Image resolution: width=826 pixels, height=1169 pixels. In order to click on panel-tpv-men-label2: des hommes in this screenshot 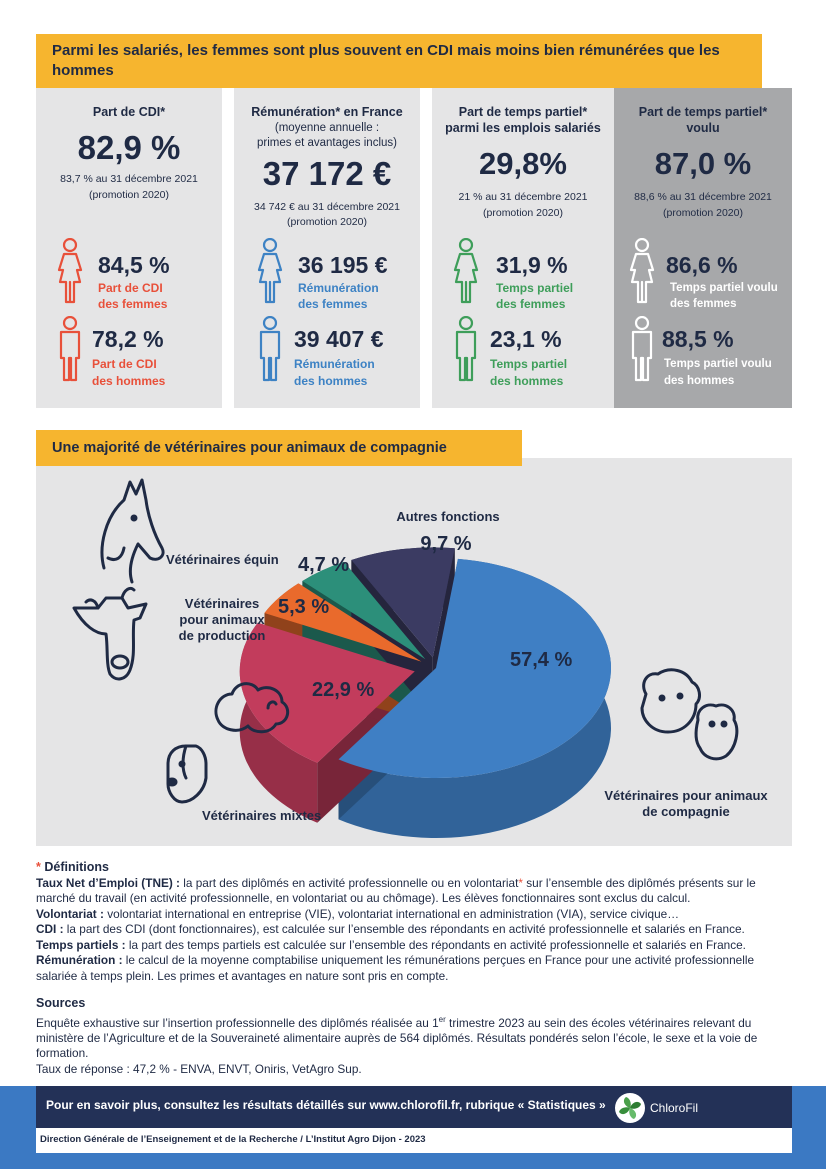, I will do `click(699, 381)`.